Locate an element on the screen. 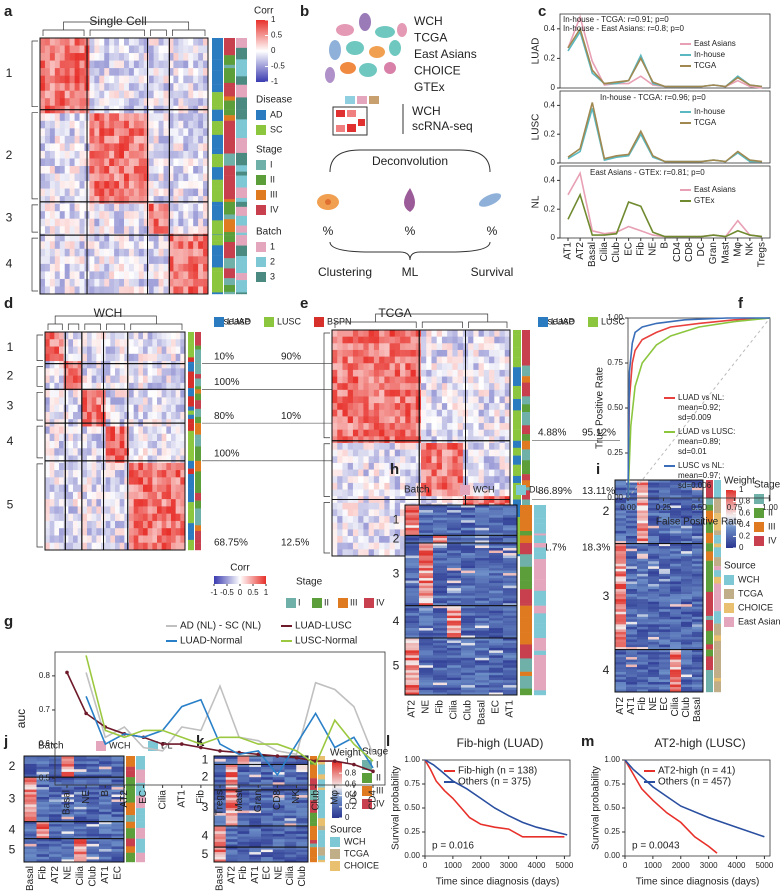 The width and height of the screenshot is (780, 892). legend-label: LUAD is located at coordinates (563, 321).